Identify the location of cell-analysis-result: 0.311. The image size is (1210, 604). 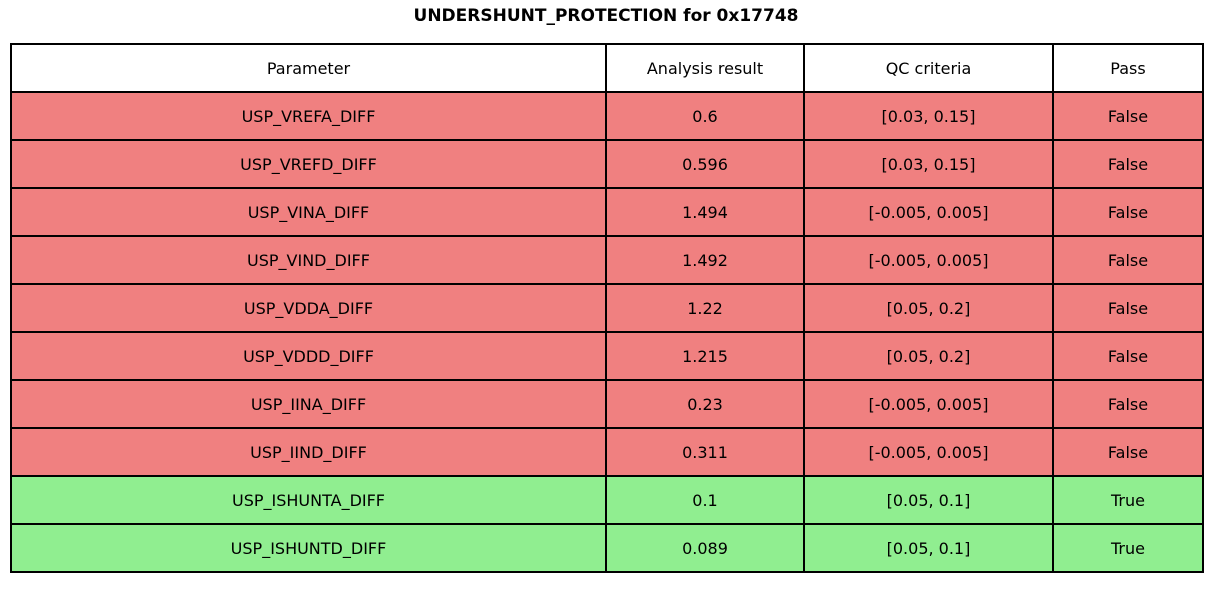
(705, 452).